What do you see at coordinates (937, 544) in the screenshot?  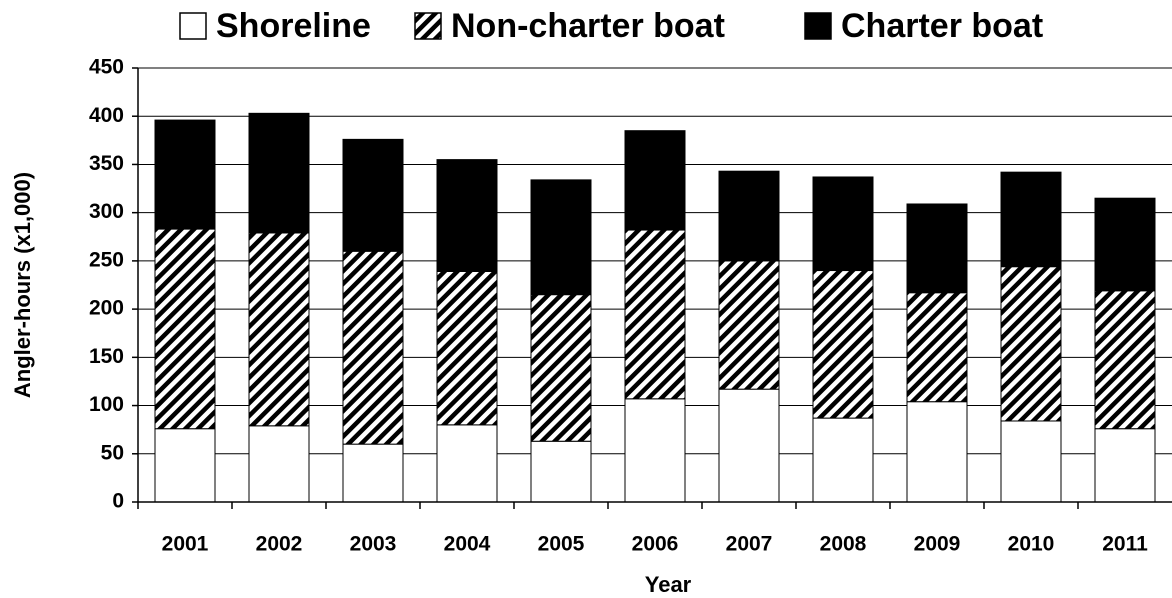 I see `x-tick-label: 2009` at bounding box center [937, 544].